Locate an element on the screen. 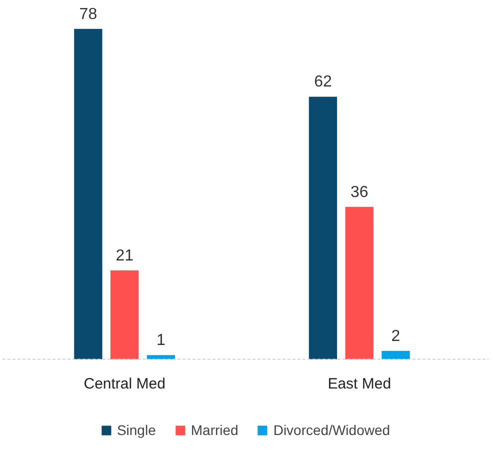 The width and height of the screenshot is (493, 456). data-label: 78 is located at coordinates (88, 14).